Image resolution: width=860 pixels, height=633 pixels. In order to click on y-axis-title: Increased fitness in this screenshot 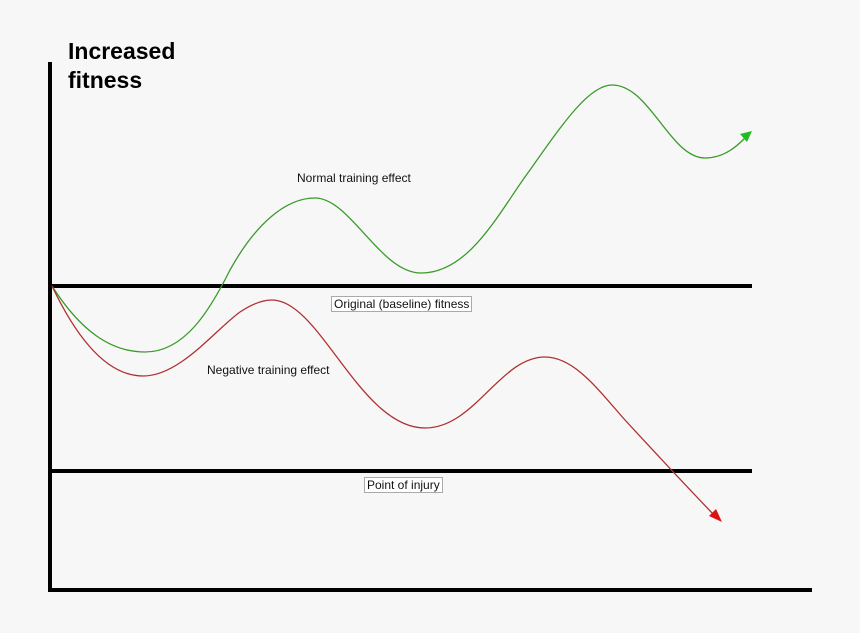, I will do `click(121, 66)`.